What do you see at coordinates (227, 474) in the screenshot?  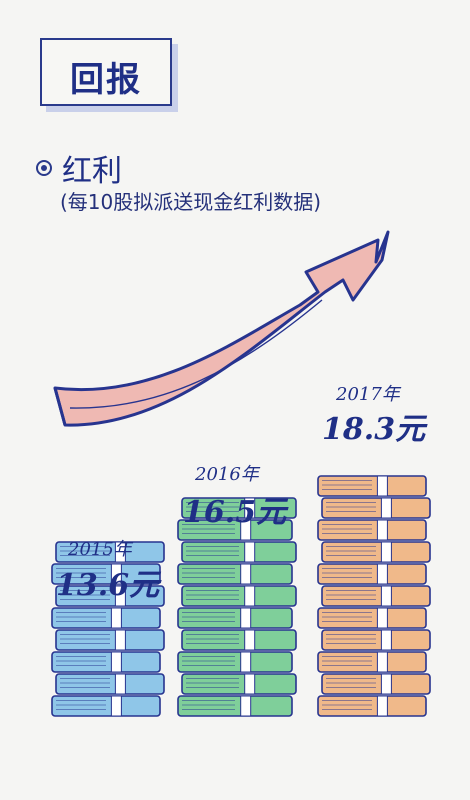 I see `year-label-2016: 2016年` at bounding box center [227, 474].